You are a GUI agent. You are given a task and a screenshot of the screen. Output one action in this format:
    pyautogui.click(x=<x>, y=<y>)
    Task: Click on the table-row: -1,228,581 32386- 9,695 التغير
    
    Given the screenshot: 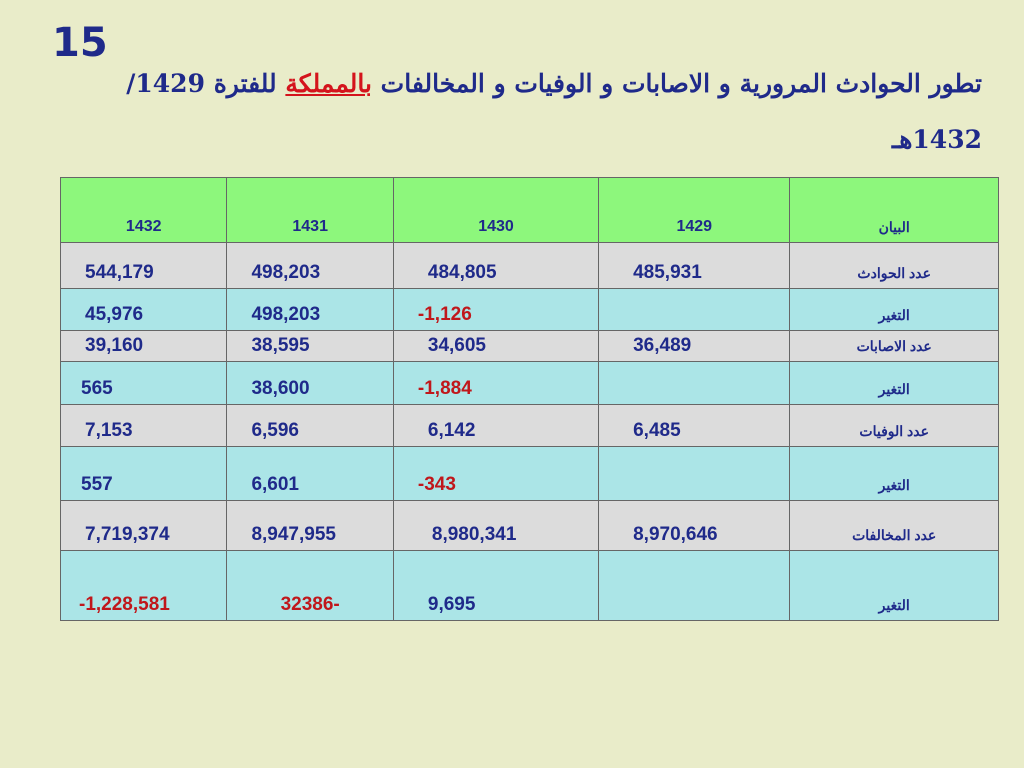 What is the action you would take?
    pyautogui.click(x=529, y=585)
    